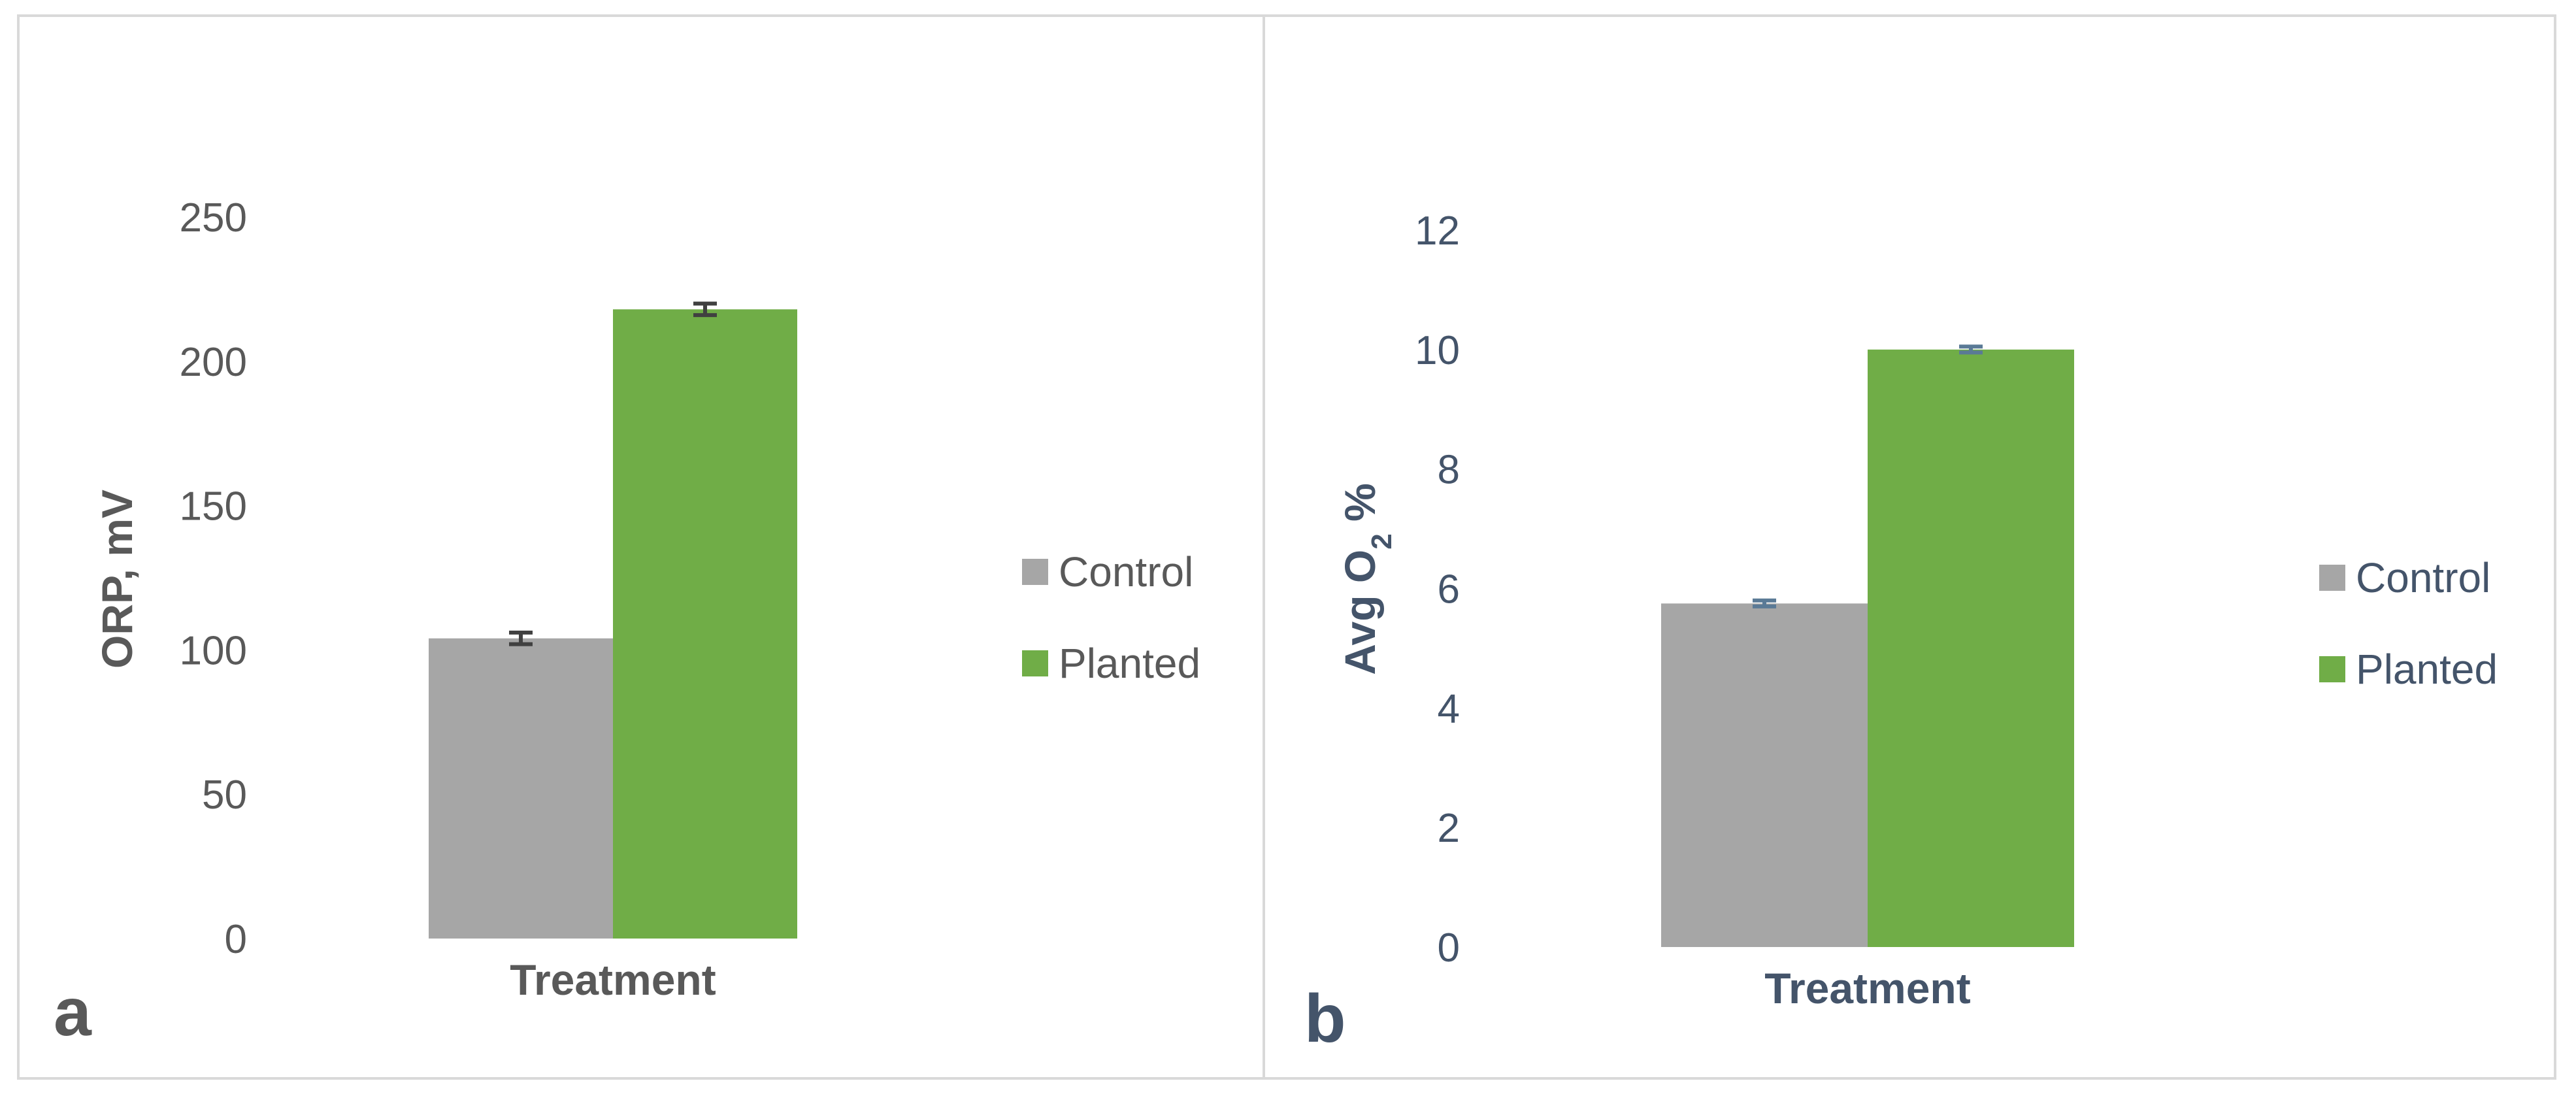 This screenshot has width=2576, height=1098. Describe the element at coordinates (1449, 589) in the screenshot. I see `y-tick-label: 6` at that location.